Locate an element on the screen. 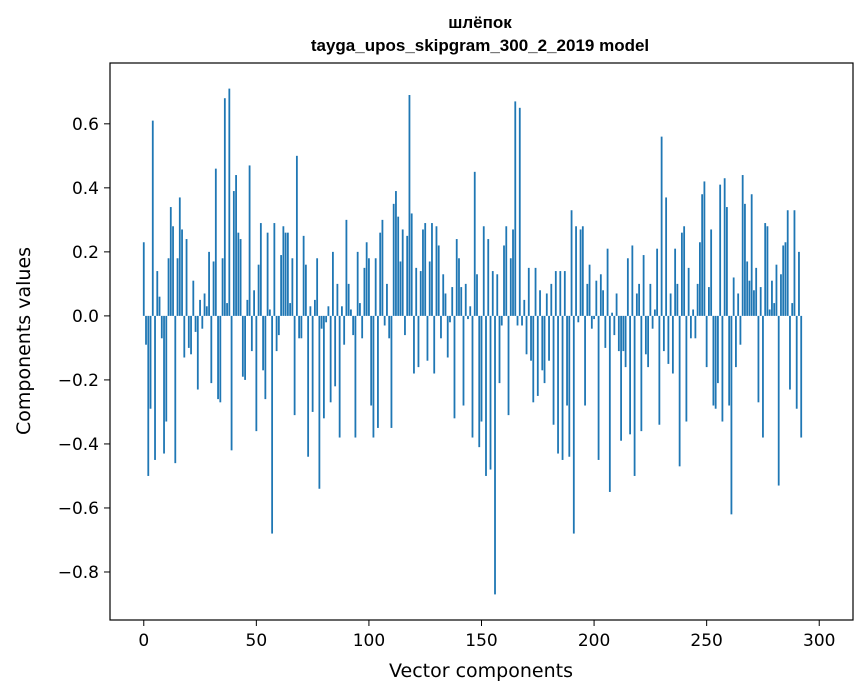 This screenshot has height=696, width=867. y-axis: −0.8 −0.6 −0.4 −0.2 0.0 0.2 0.4 0.6 is located at coordinates (84, 349).